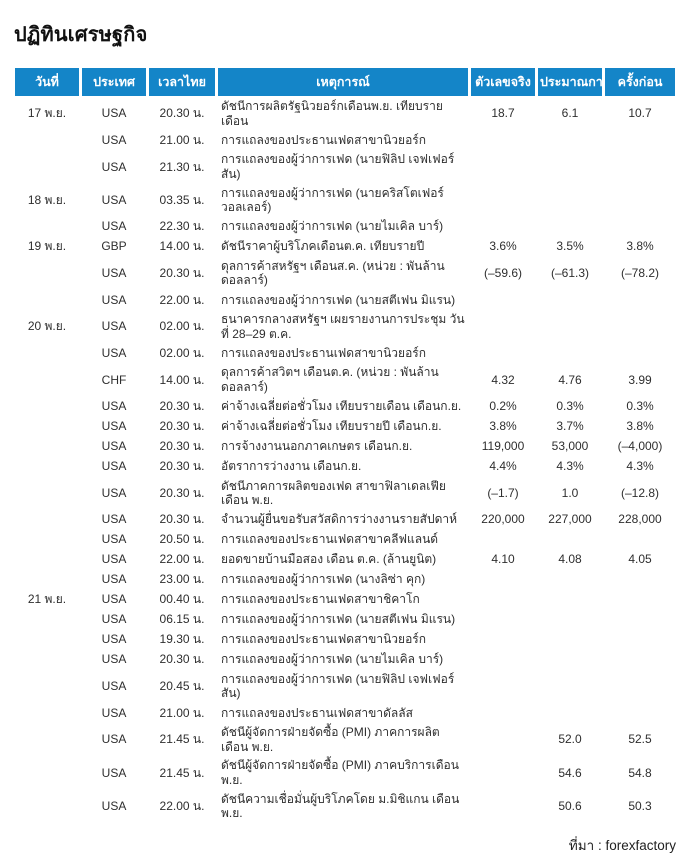 The image size is (690, 866). I want to click on table-row: USA 21.00 น. การแถลงของประธานเฟดสาขาดัลลัส, so click(345, 713).